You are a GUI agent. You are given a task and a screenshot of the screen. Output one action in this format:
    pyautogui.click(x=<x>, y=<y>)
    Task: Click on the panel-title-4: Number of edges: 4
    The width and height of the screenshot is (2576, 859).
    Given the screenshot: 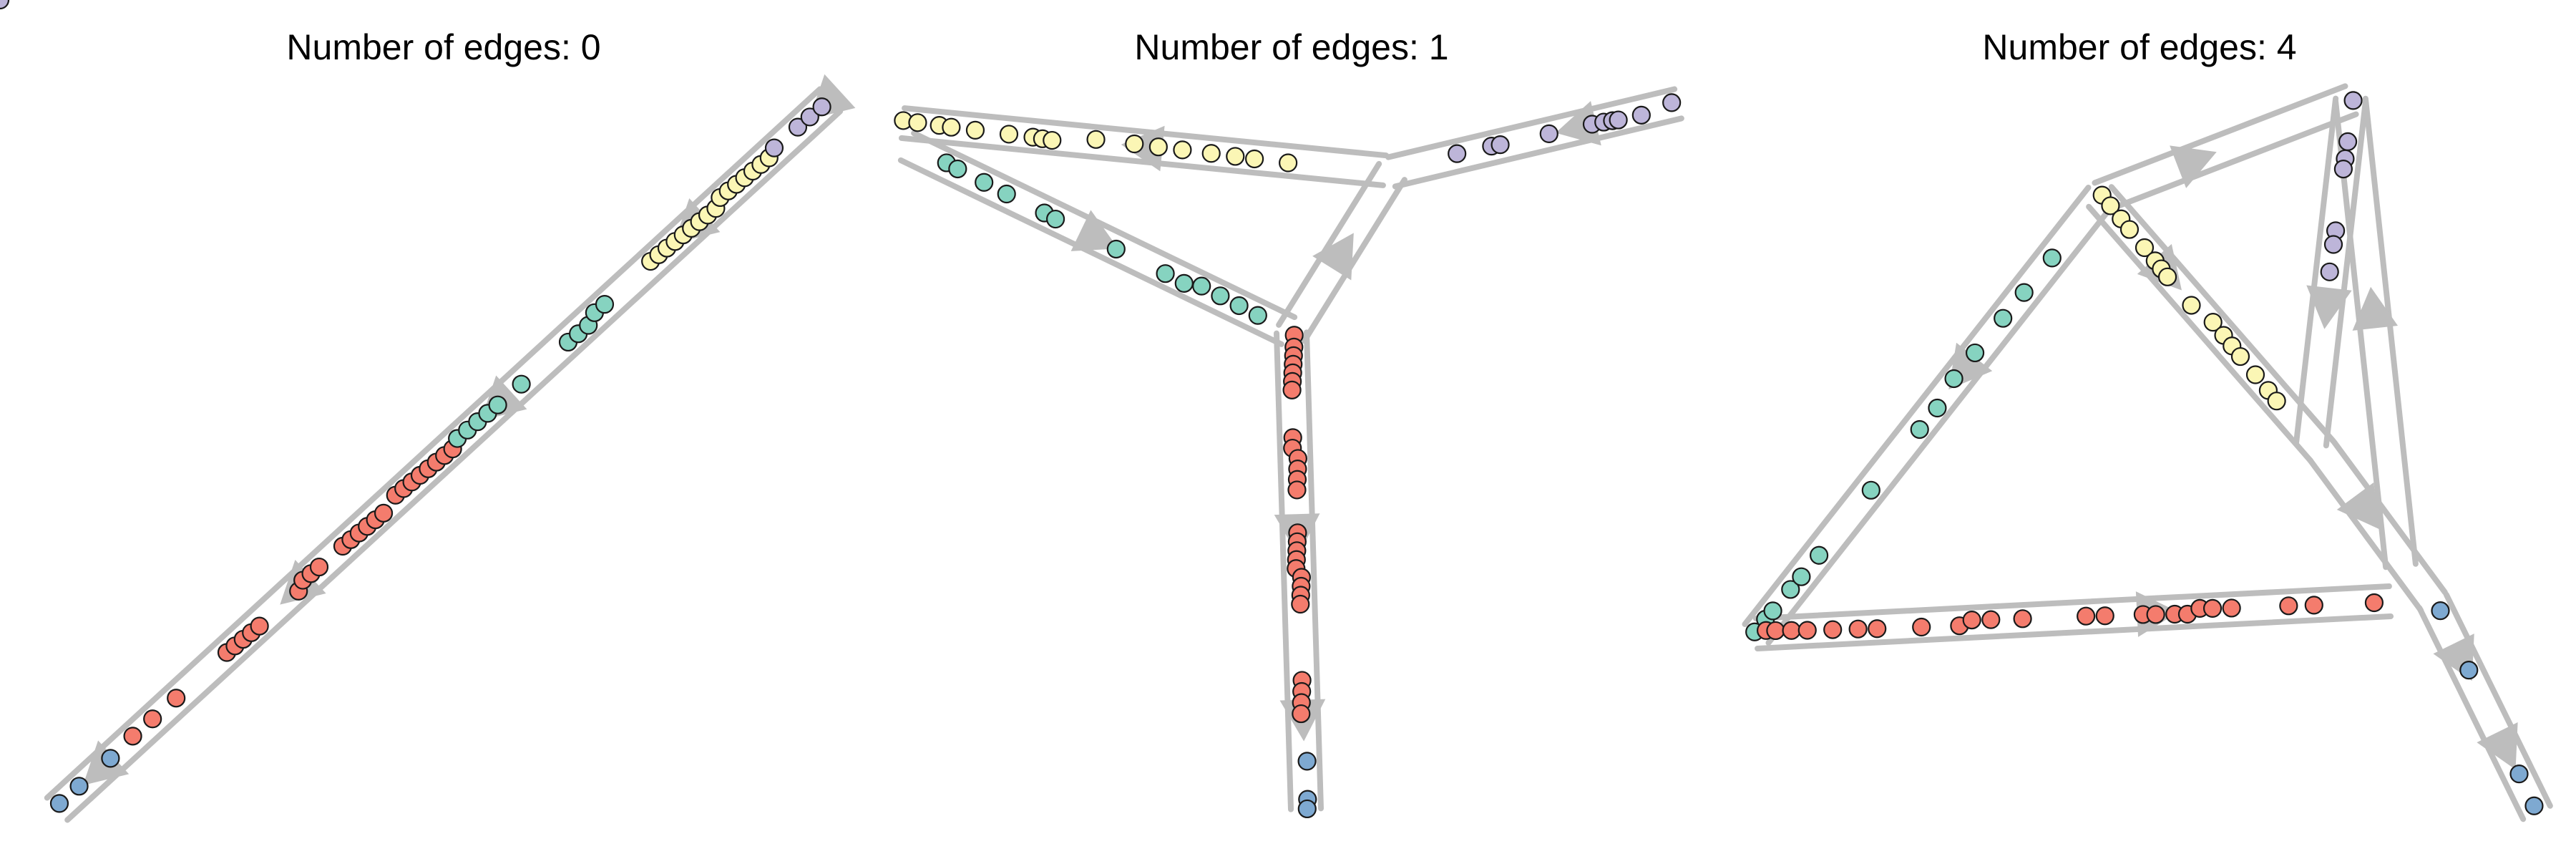 What is the action you would take?
    pyautogui.click(x=2139, y=47)
    